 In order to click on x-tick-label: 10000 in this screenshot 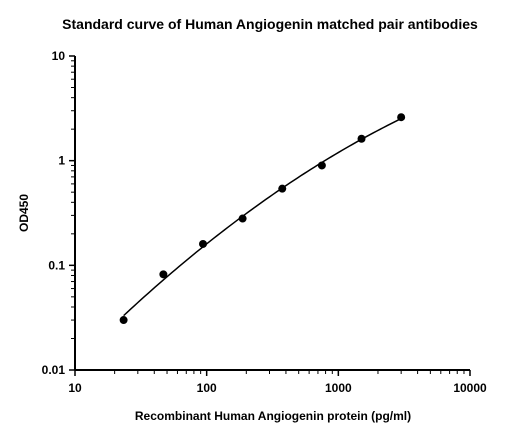, I will do `click(470, 388)`.